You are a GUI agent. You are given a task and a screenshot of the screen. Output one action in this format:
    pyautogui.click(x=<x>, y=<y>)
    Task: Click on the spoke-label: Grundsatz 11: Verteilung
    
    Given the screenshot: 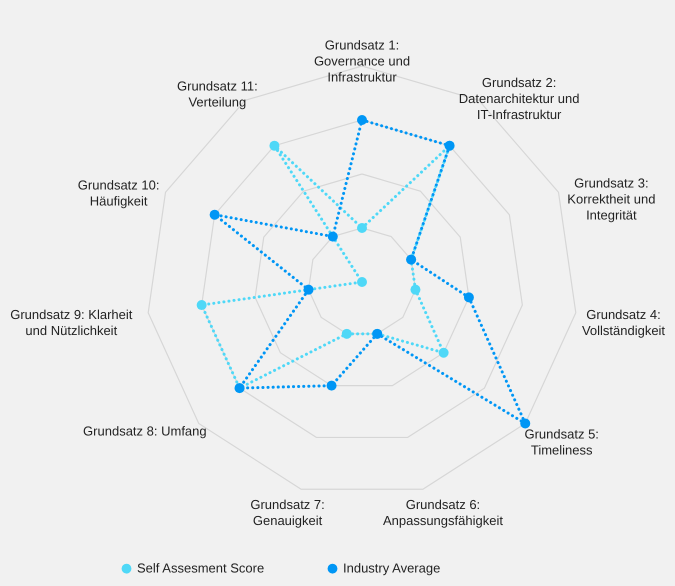 What is the action you would take?
    pyautogui.click(x=217, y=94)
    